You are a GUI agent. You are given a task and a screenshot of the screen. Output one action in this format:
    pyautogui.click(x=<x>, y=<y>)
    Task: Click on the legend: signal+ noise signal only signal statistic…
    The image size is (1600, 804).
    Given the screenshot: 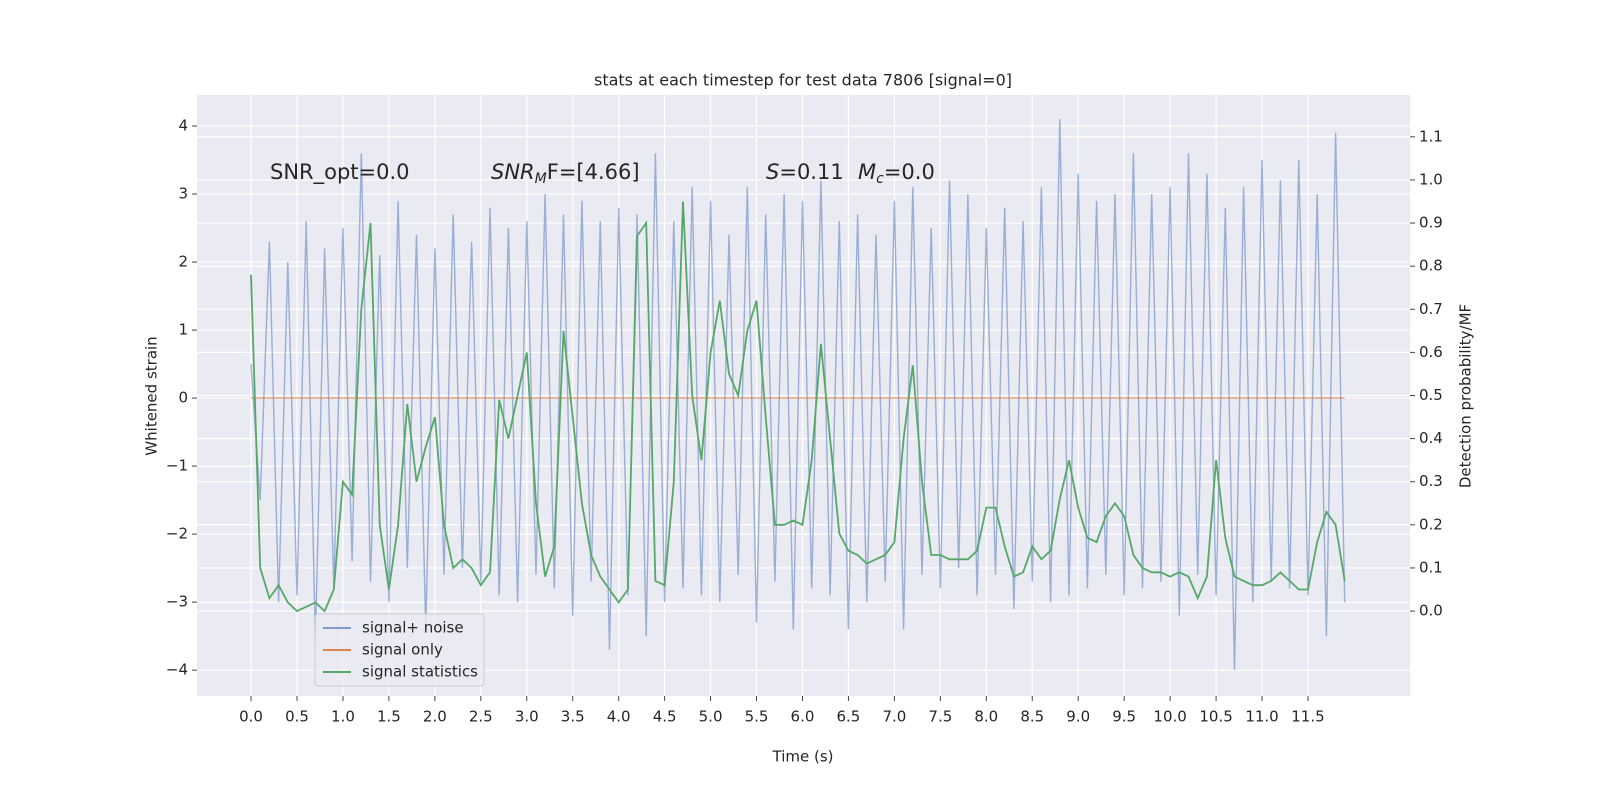 What is the action you would take?
    pyautogui.click(x=399, y=650)
    